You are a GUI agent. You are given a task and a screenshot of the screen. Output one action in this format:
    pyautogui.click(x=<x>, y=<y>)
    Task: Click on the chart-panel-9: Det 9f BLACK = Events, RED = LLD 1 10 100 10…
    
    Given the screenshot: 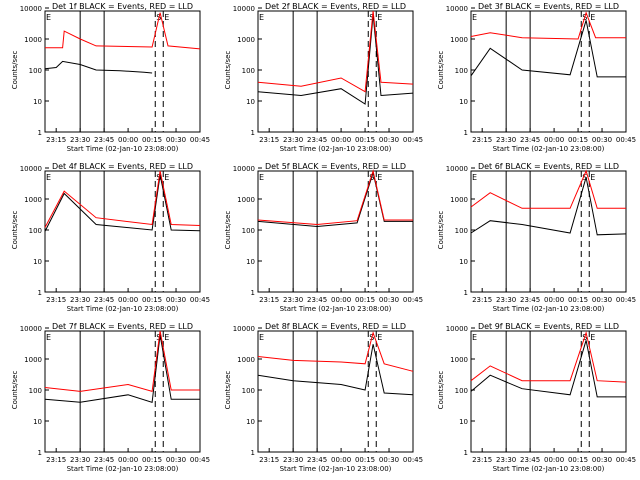 What is the action you would take?
    pyautogui.click(x=536, y=397)
    